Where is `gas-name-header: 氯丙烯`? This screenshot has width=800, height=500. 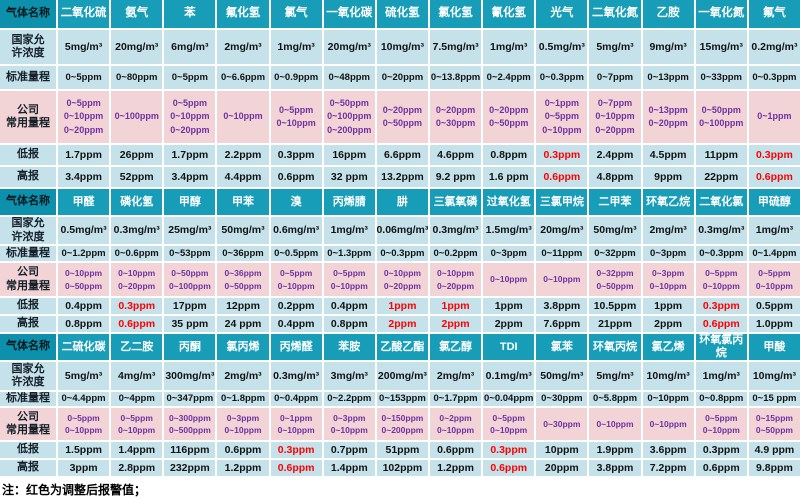
gas-name-header: 氯丙烯 is located at coordinates (243, 347).